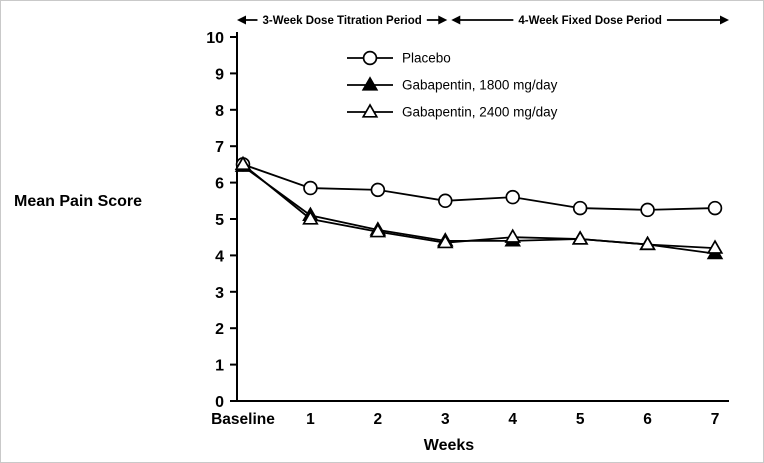 The width and height of the screenshot is (764, 463). What do you see at coordinates (219, 111) in the screenshot?
I see `y-tick-label: 8` at bounding box center [219, 111].